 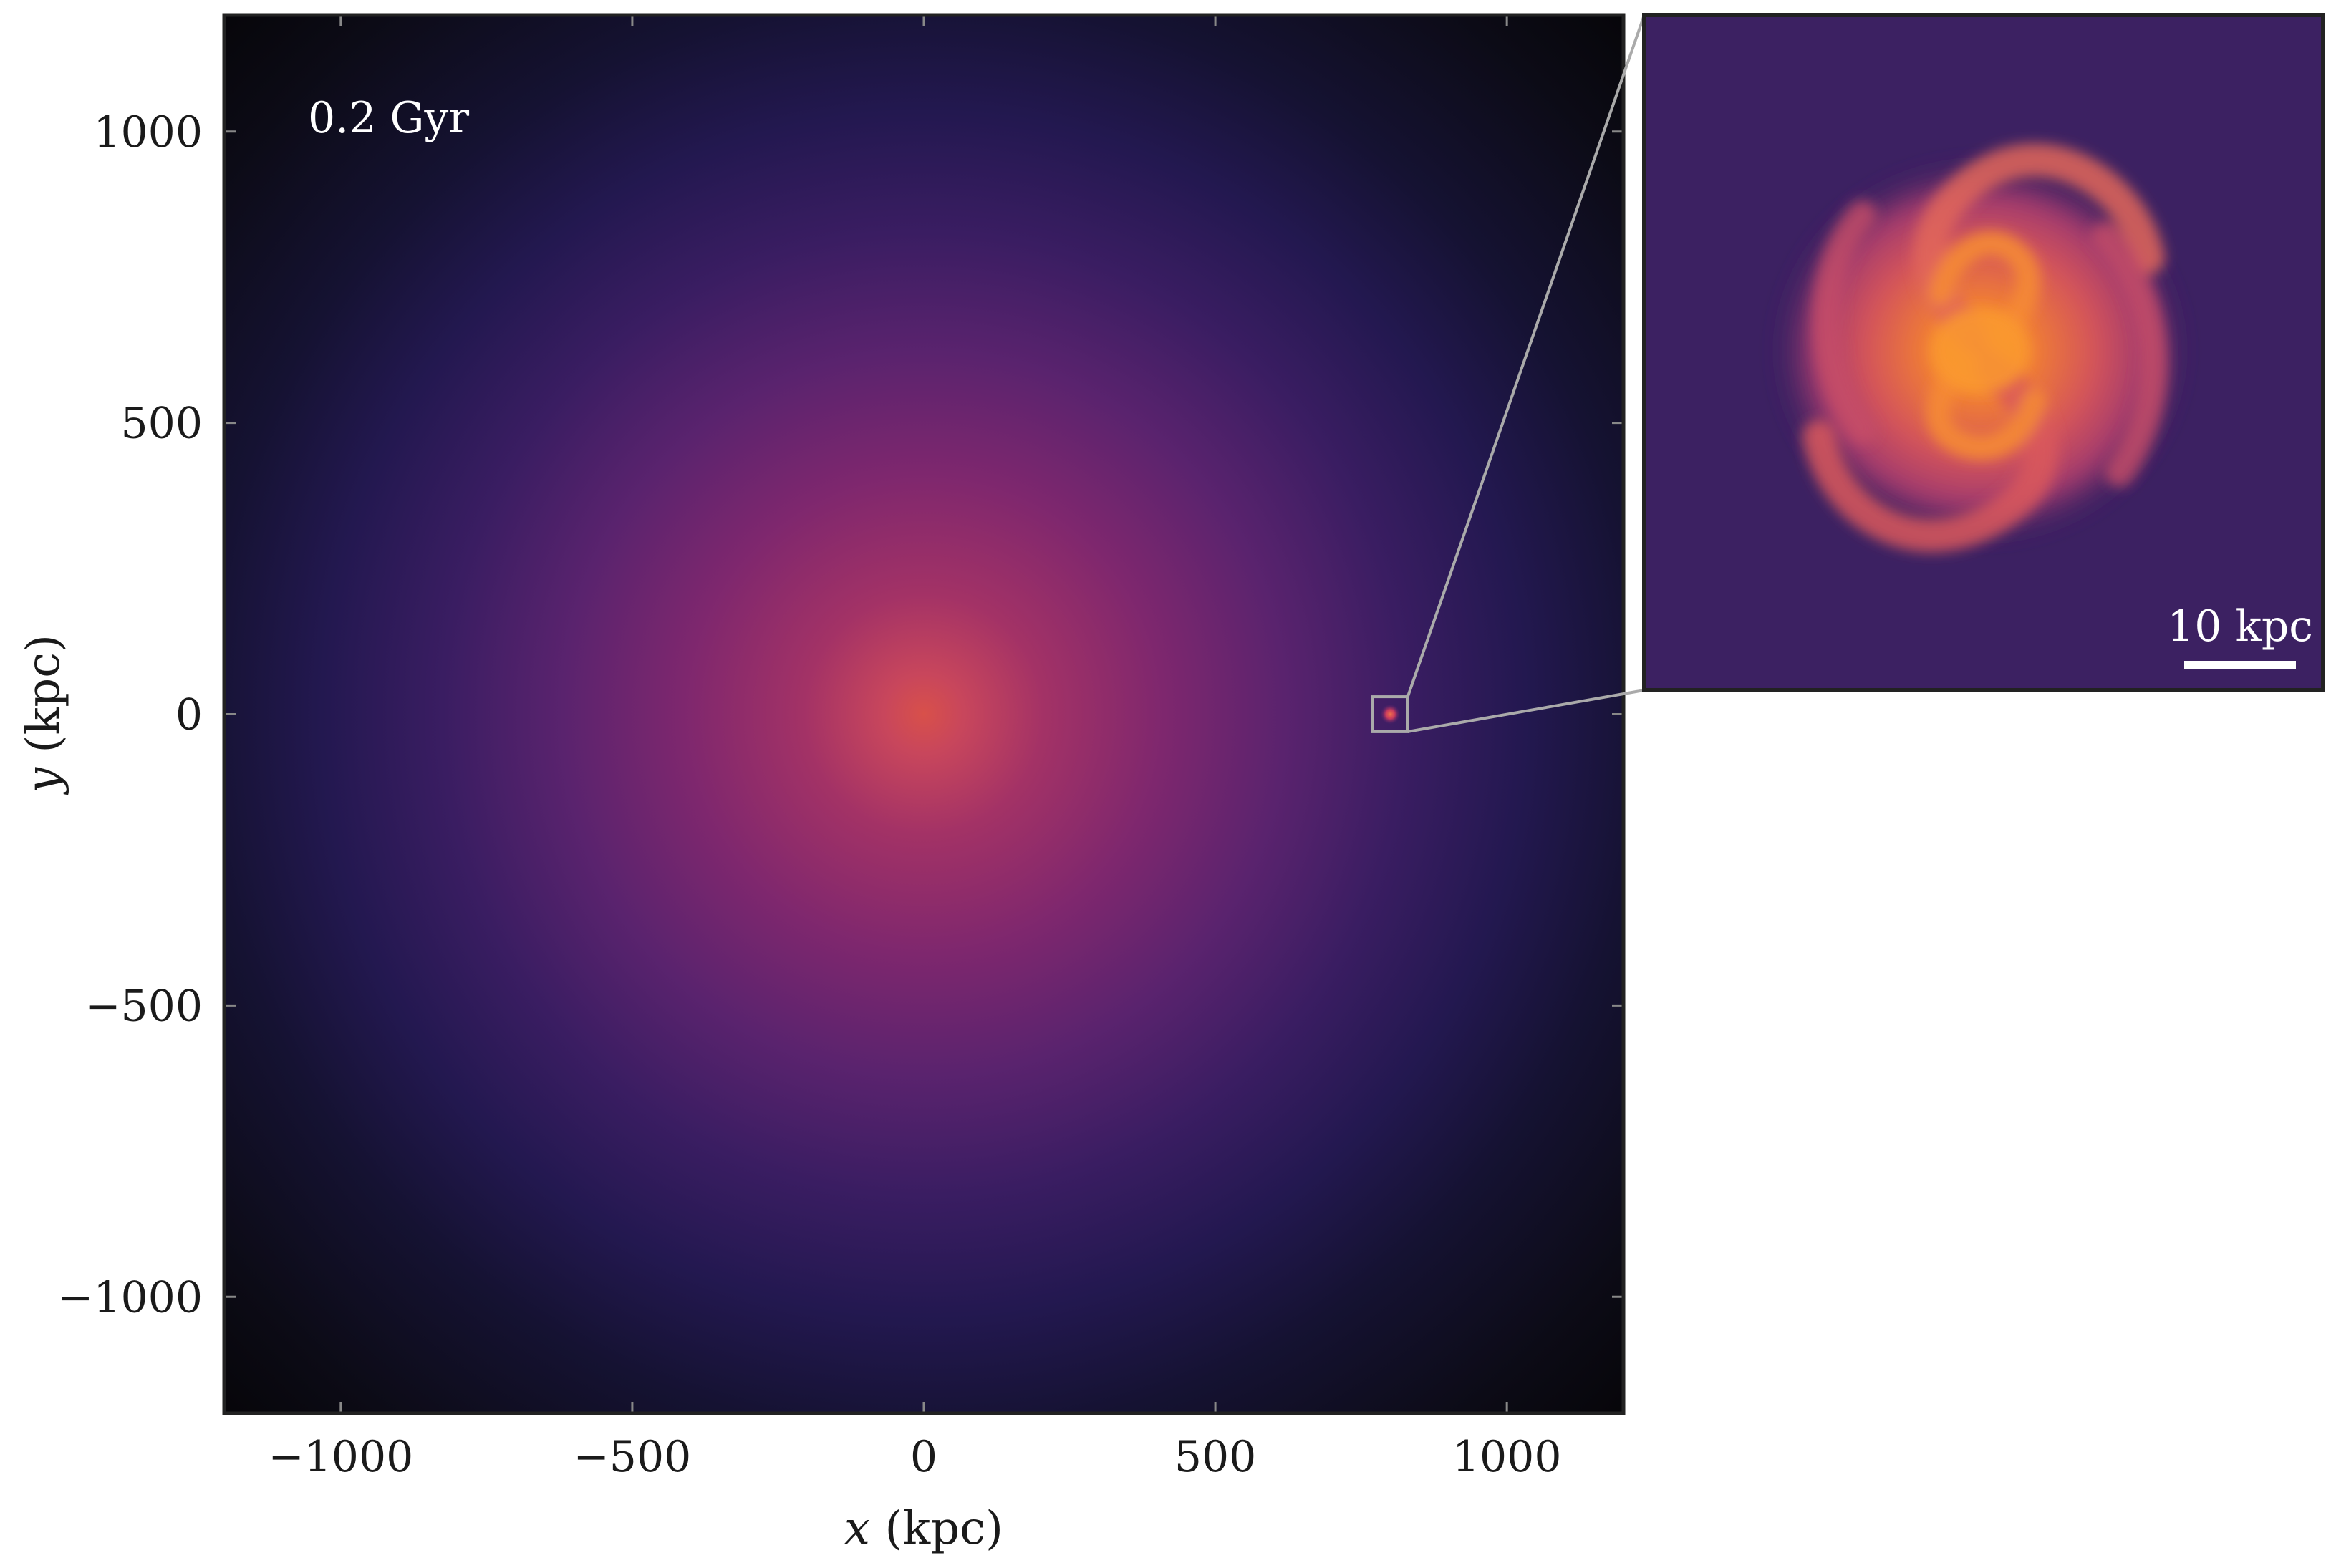 I want to click on scale-bar, so click(x=2240, y=665).